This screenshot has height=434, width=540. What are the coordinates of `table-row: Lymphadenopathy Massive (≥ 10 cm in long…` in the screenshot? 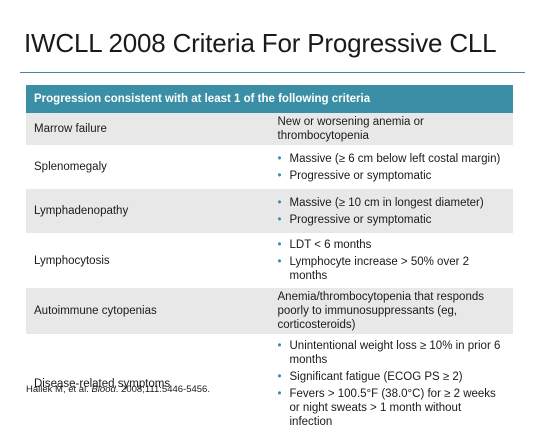 It's located at (269, 211).